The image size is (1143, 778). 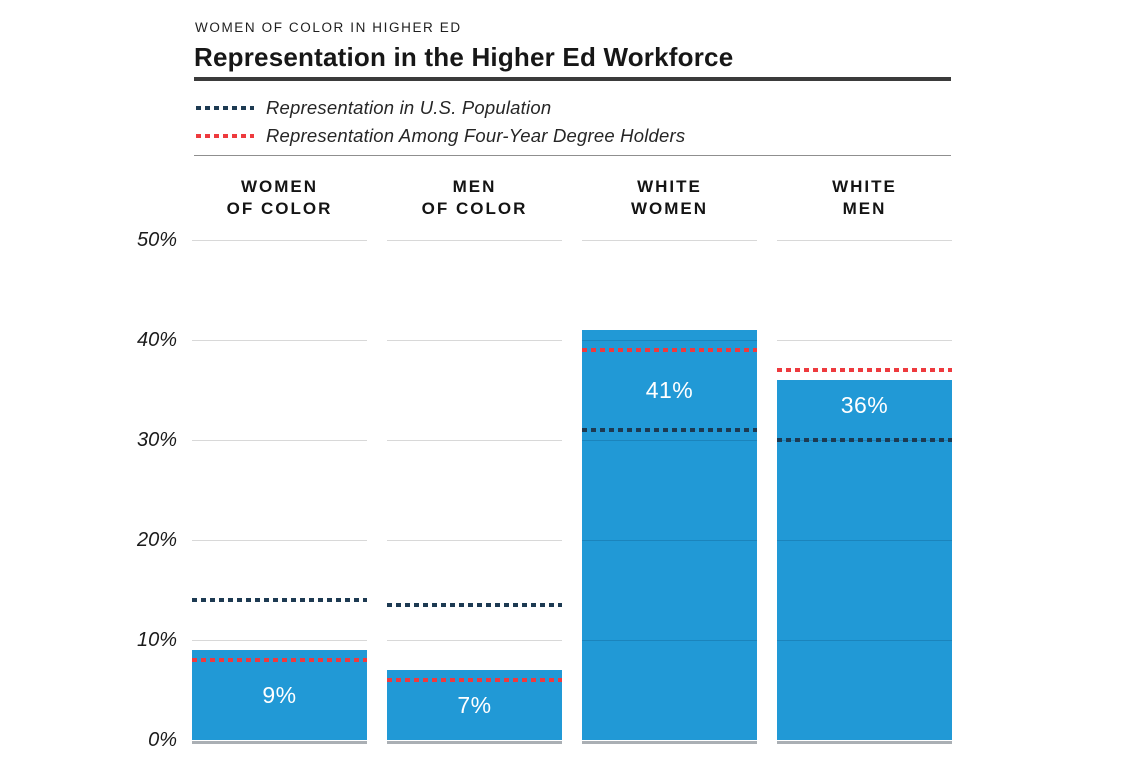 I want to click on bar-value-label: 9%, so click(x=279, y=695).